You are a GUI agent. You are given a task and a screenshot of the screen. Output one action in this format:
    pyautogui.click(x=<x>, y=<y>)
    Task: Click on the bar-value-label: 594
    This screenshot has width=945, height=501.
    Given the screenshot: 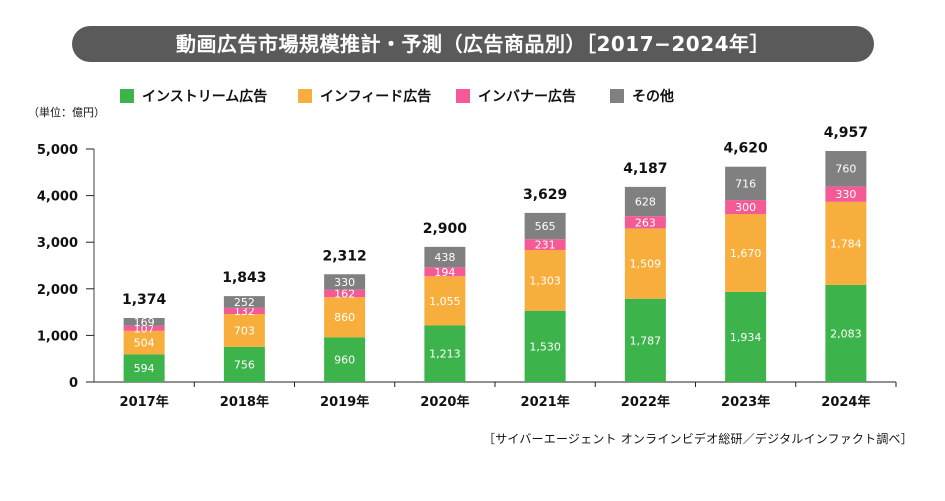 What is the action you would take?
    pyautogui.click(x=144, y=368)
    